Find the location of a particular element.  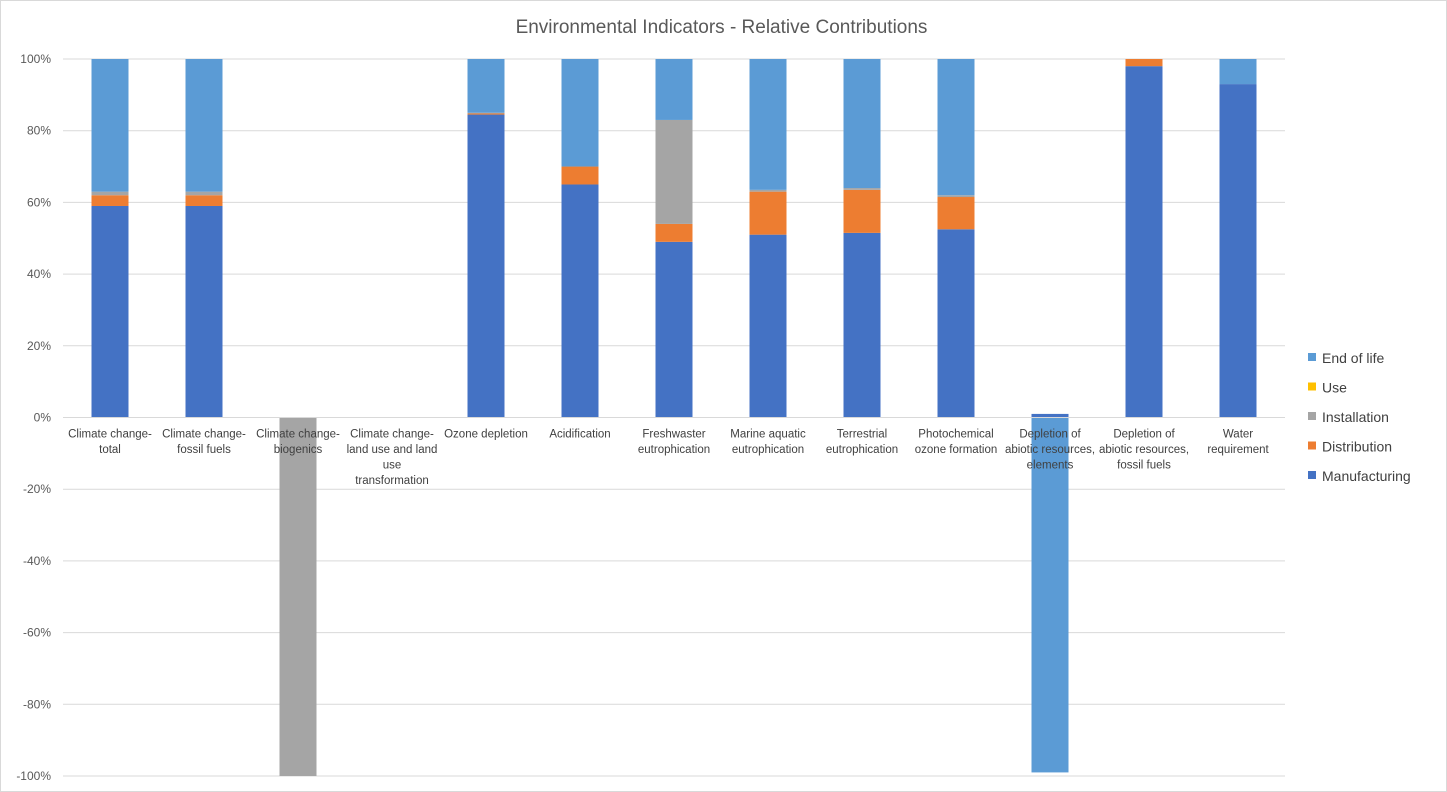

y-tick-label: 0% is located at coordinates (43, 418).